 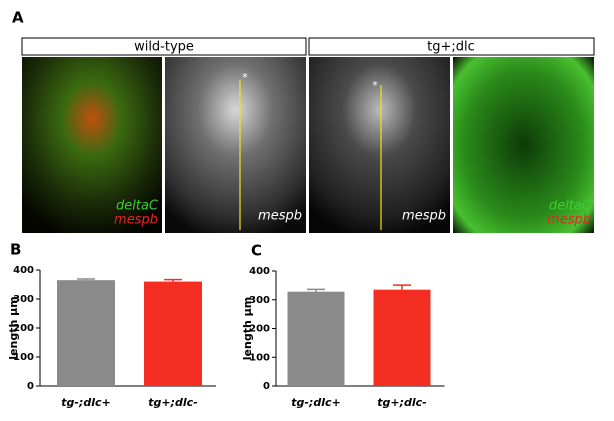 I want to click on header: tg+;dlc, so click(x=451, y=47).